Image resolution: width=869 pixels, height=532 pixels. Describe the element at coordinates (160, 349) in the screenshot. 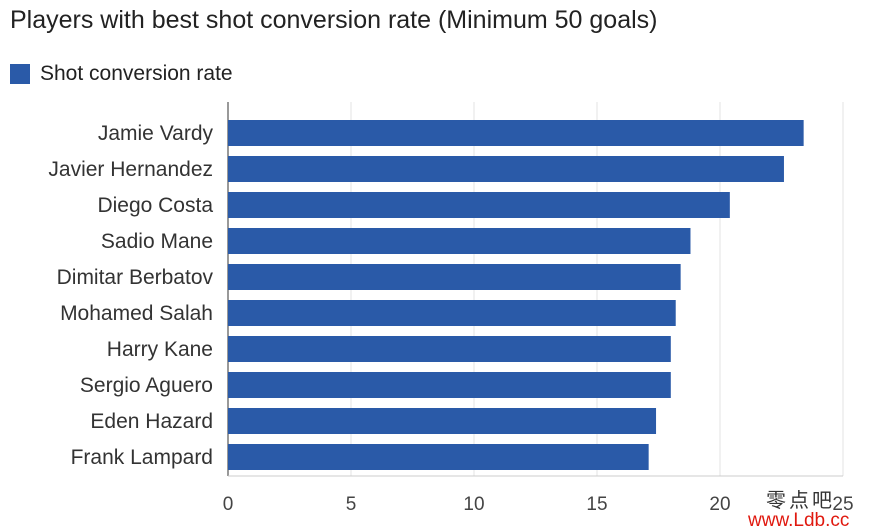

I see `category-label: Harry Kane` at that location.